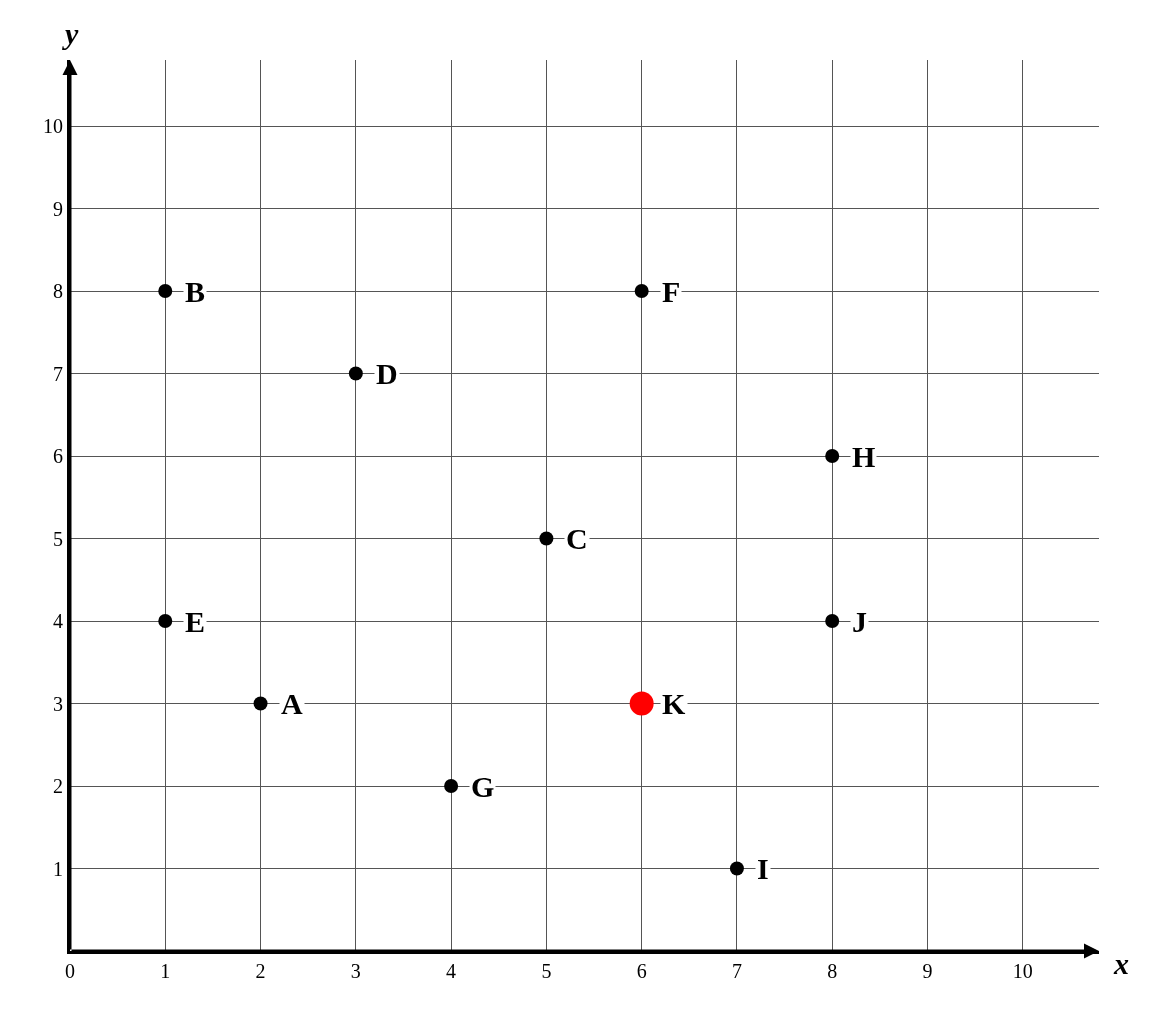 This screenshot has width=1159, height=1011. I want to click on x-tick-label: 6, so click(641, 971).